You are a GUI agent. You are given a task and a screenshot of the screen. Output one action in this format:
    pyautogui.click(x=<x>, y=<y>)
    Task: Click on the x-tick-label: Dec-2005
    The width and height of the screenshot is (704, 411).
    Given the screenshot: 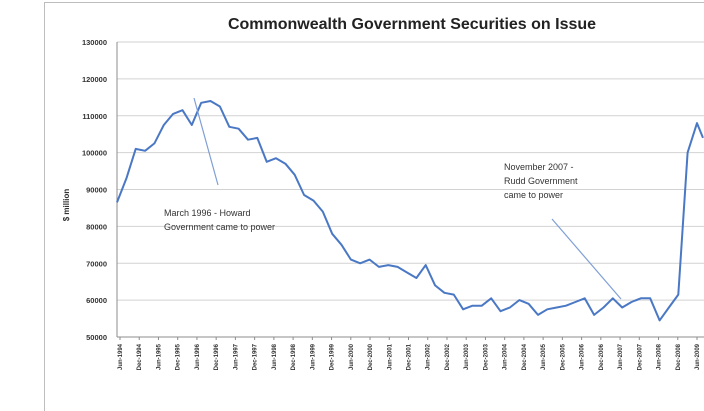 What is the action you would take?
    pyautogui.click(x=563, y=356)
    